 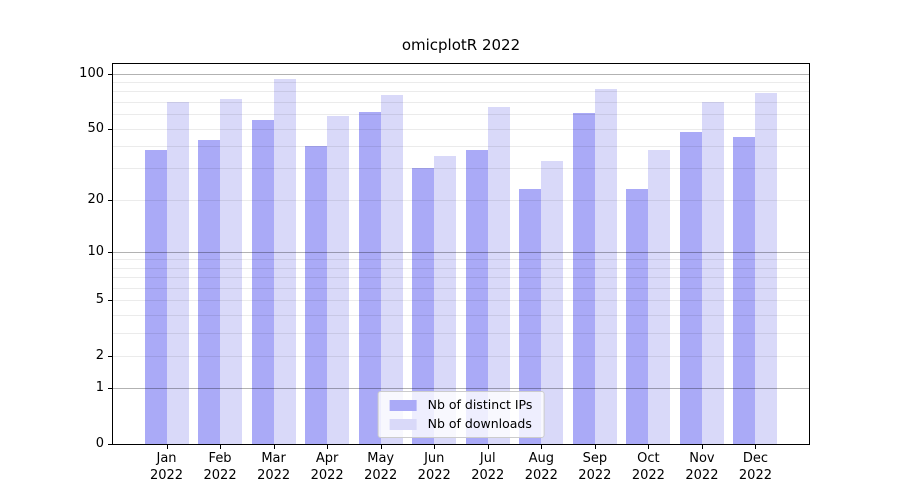 I want to click on y-tick-label-2: 2, so click(x=99, y=355).